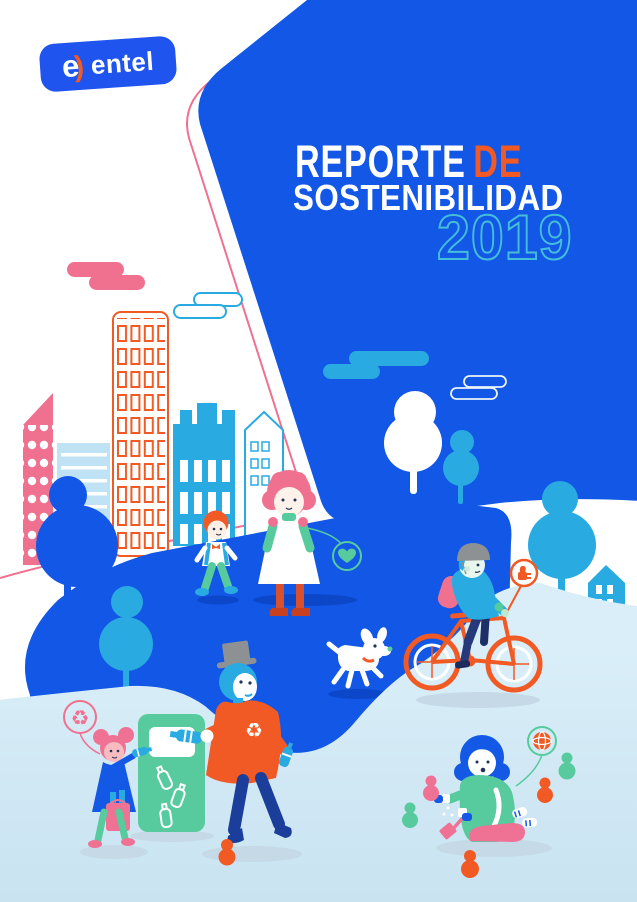 The height and width of the screenshot is (902, 637). I want to click on logo-paren-icon: ), so click(79, 67).